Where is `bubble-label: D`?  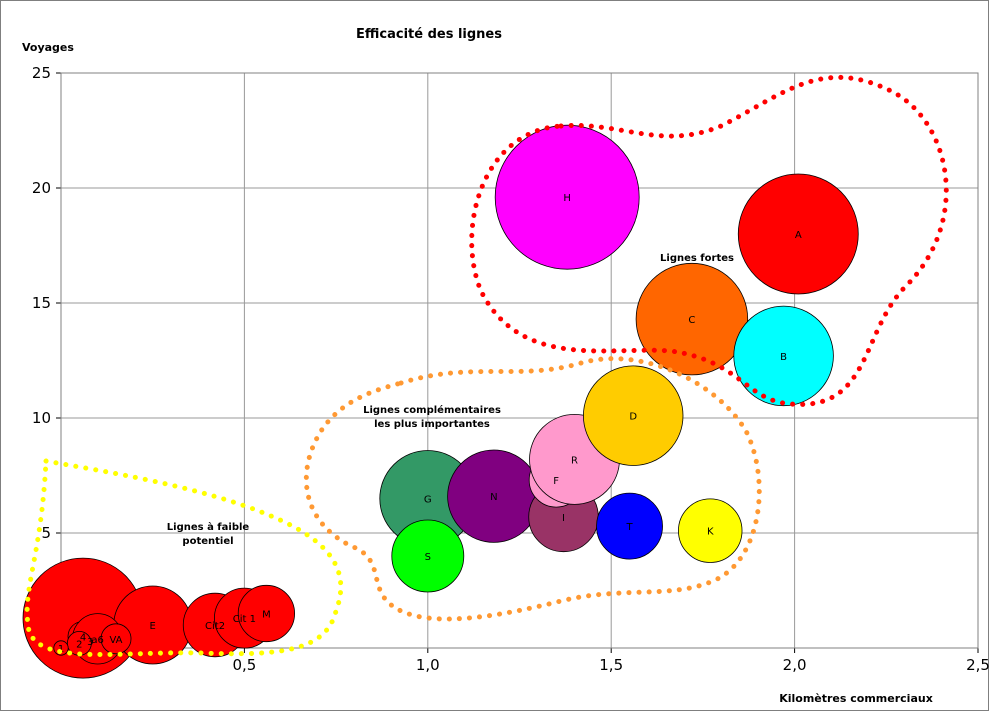
bubble-label: D is located at coordinates (633, 417).